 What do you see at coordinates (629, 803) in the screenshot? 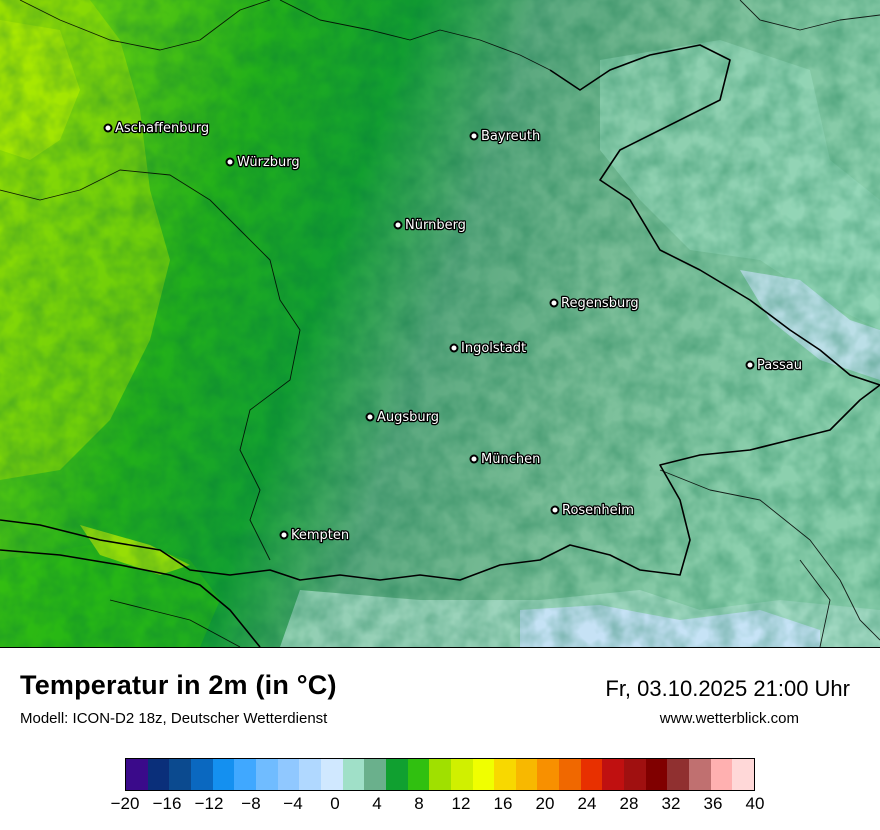
I see `legend-tick-label: 28` at bounding box center [629, 803].